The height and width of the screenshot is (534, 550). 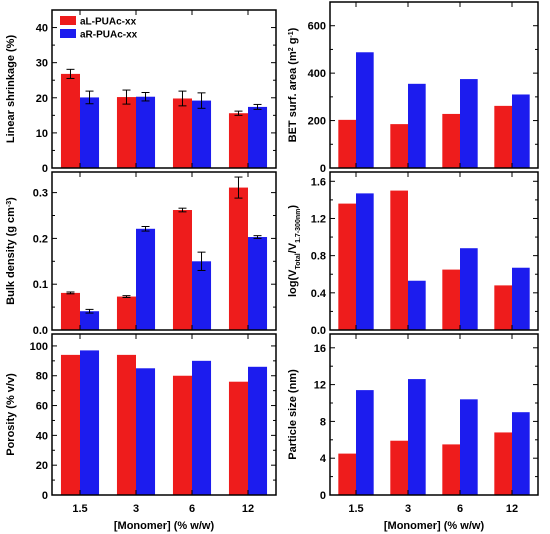 What do you see at coordinates (319, 294) in the screenshot?
I see `y-tick-label: 0.4` at bounding box center [319, 294].